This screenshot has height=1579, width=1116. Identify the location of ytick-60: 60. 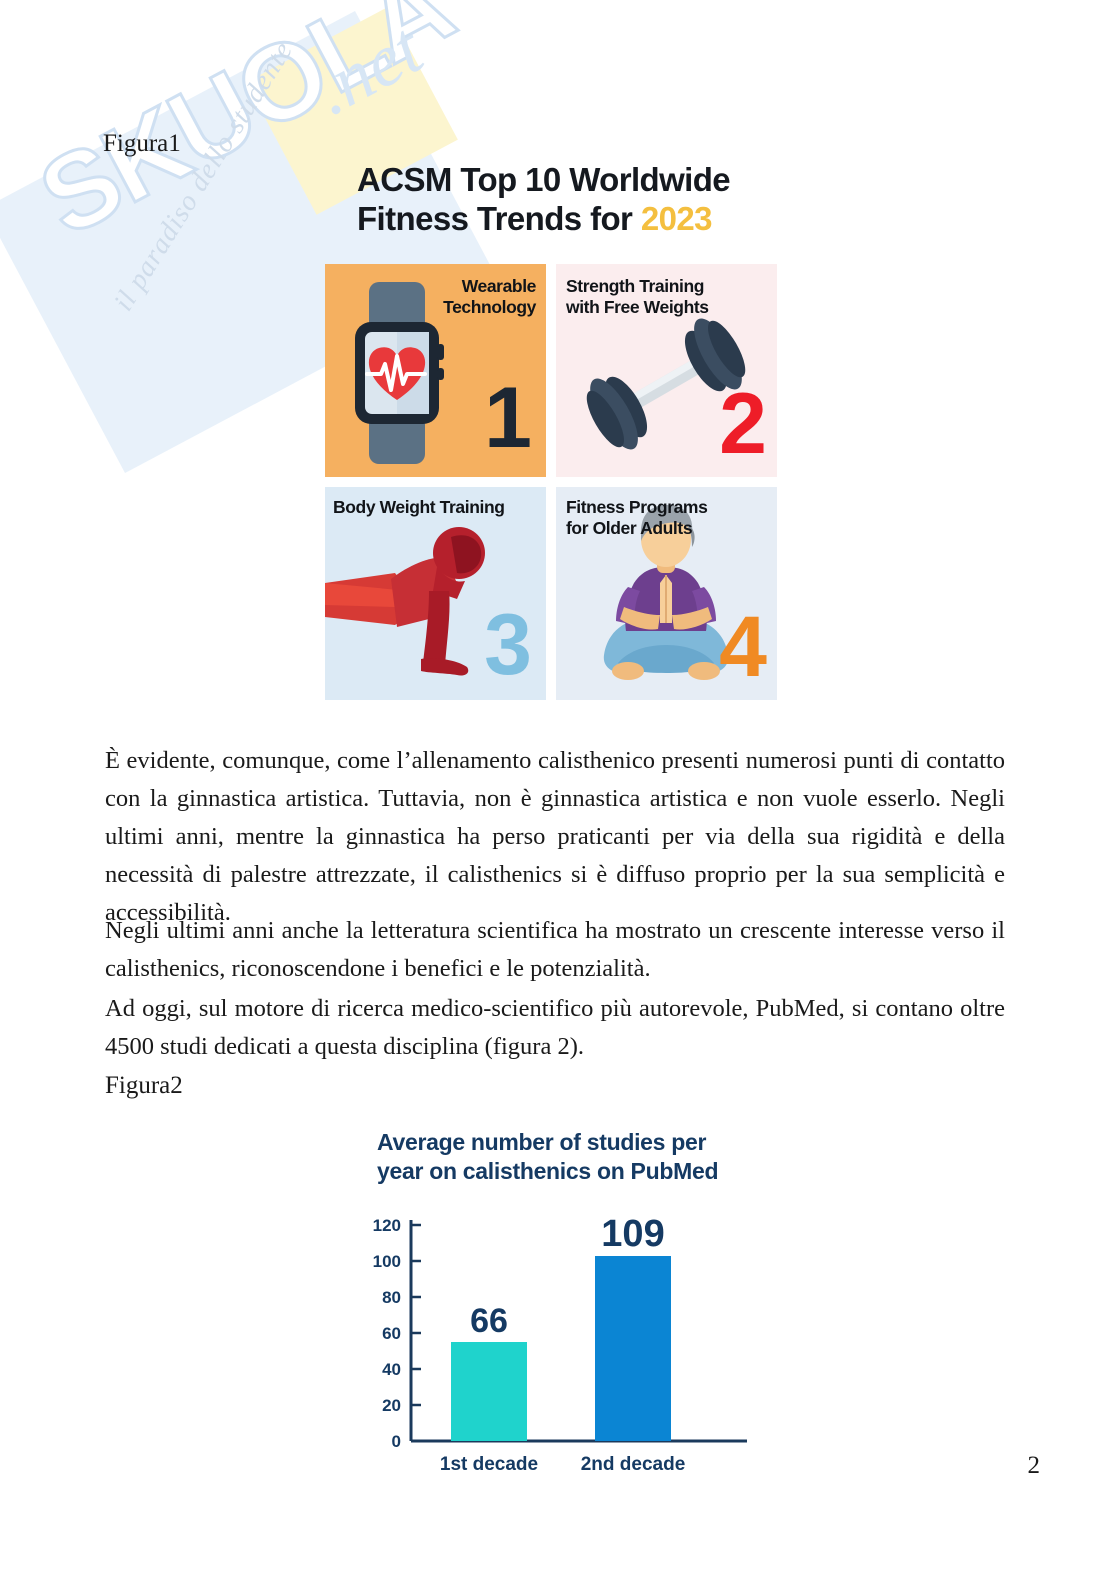
(391, 1333).